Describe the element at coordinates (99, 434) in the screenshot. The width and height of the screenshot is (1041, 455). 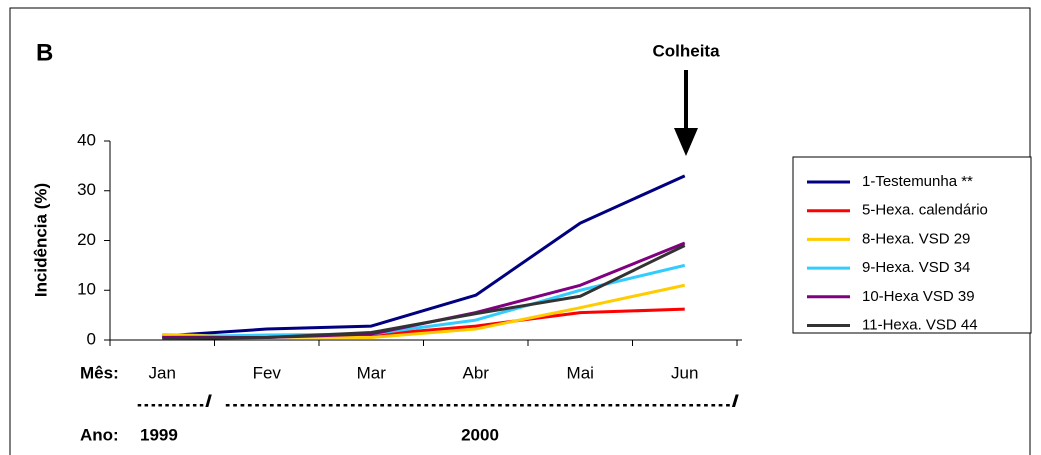
I see `year-prefix: Ano:` at that location.